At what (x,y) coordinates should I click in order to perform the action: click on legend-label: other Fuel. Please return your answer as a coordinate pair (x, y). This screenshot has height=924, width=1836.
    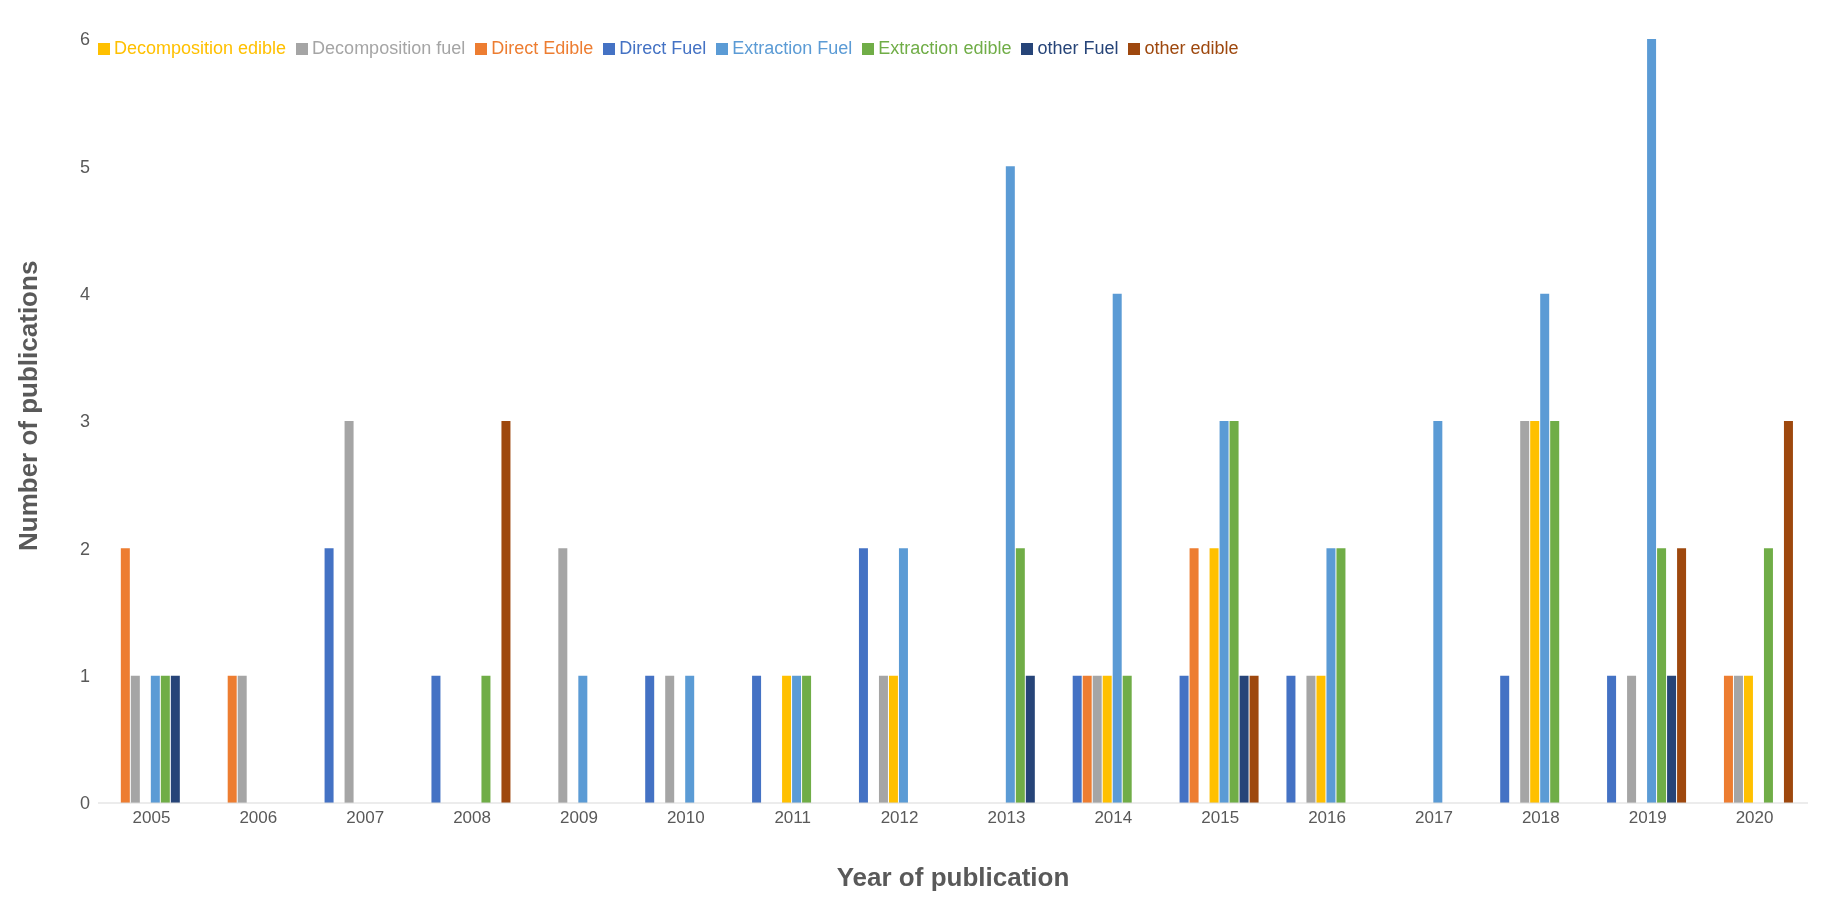
    Looking at the image, I should click on (1078, 48).